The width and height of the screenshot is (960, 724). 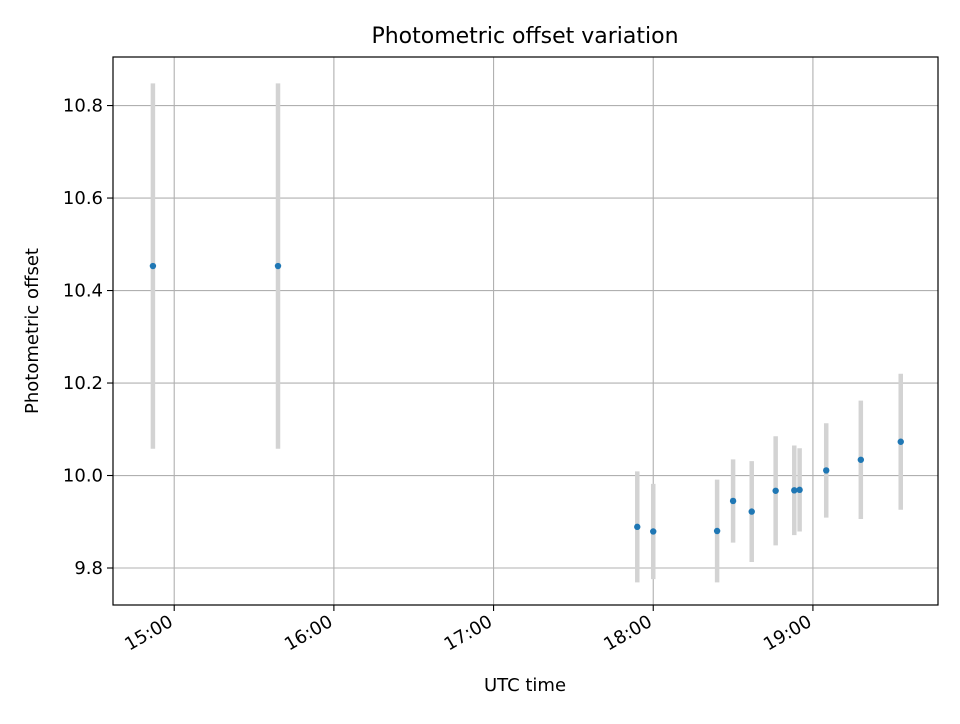 I want to click on y-axis-ticks: 9.8 10.0 10.2 10.4 10.6 10.8, so click(x=88, y=337).